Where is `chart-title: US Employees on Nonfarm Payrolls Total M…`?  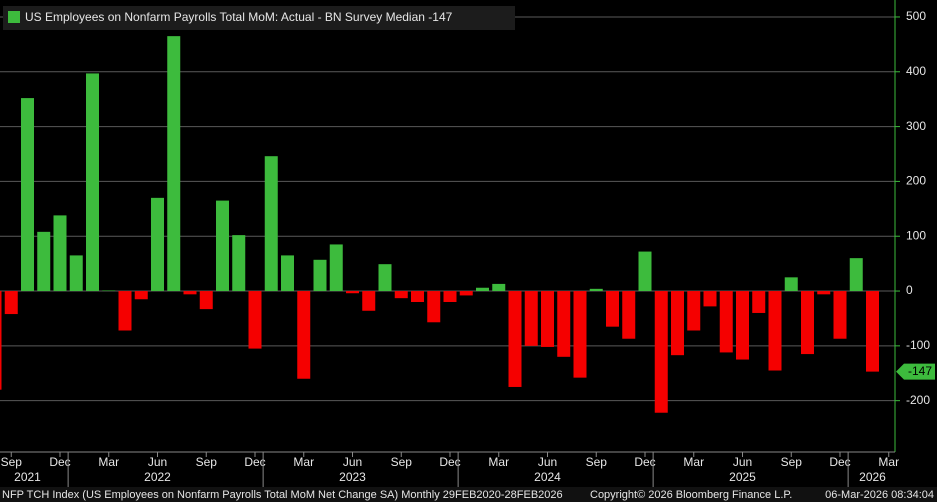 chart-title: US Employees on Nonfarm Payrolls Total M… is located at coordinates (239, 17).